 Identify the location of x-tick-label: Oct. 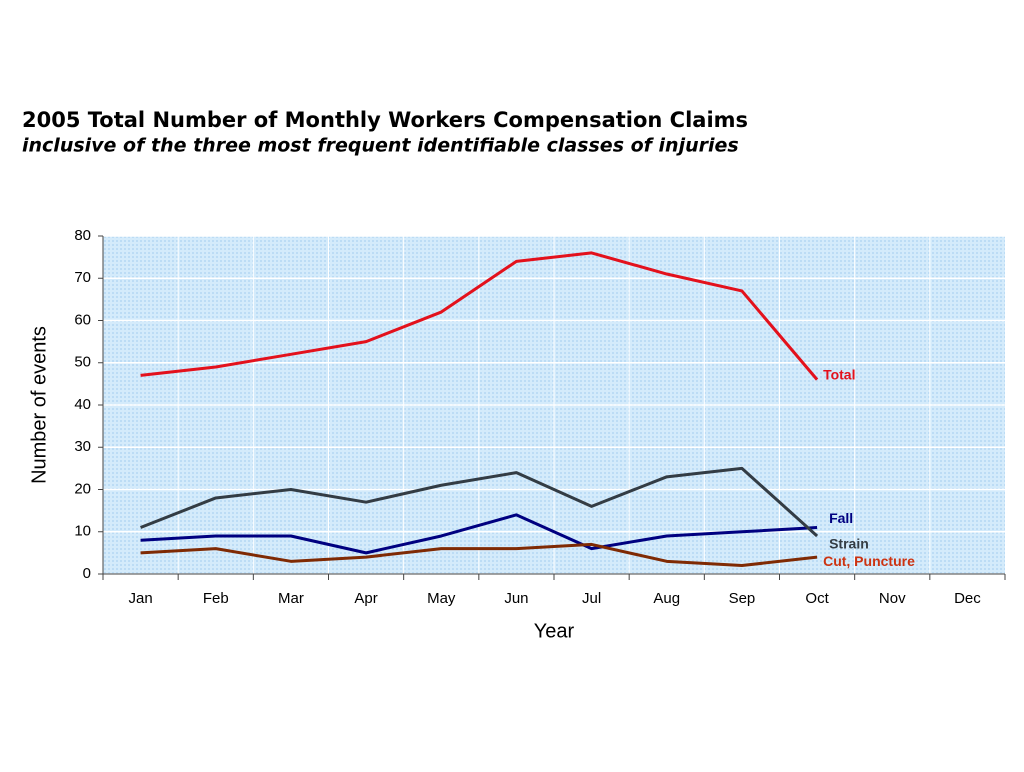
(817, 598).